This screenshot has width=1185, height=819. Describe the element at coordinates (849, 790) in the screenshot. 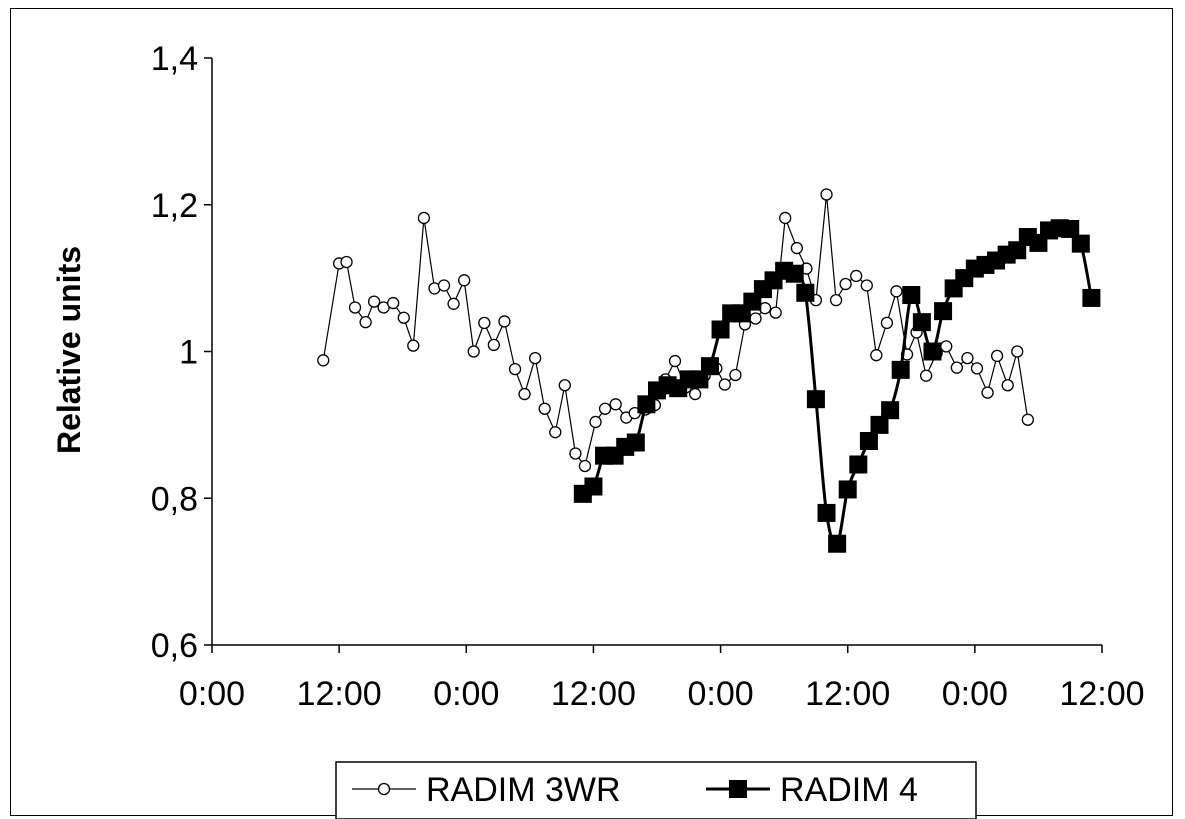

I see `legend-label-radim-4: RADIM 4` at that location.